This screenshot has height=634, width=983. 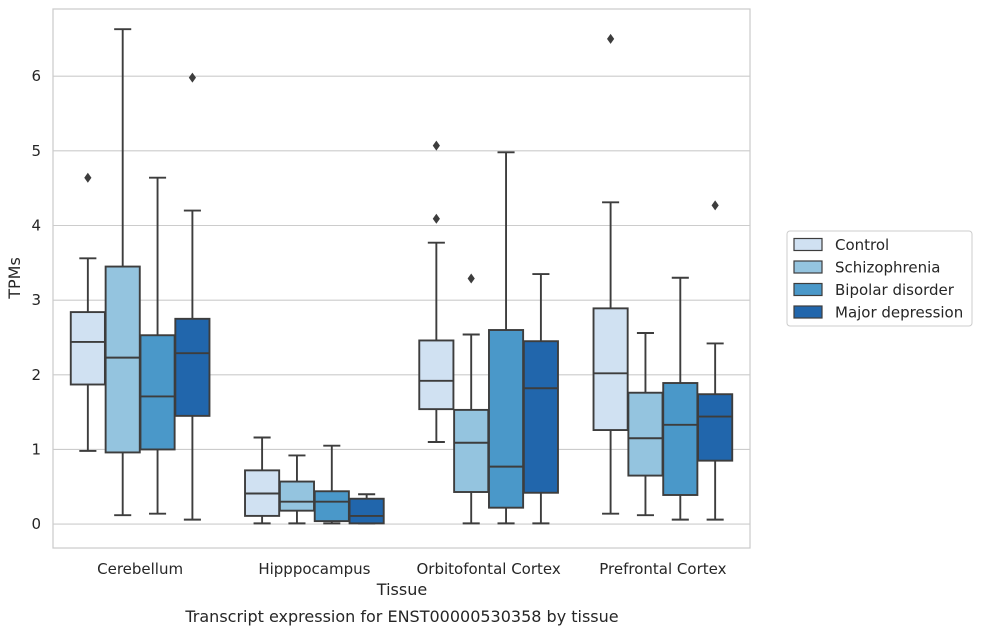 I want to click on y-tick-labels: 0 1 2 3 4 5 6, so click(x=36, y=300).